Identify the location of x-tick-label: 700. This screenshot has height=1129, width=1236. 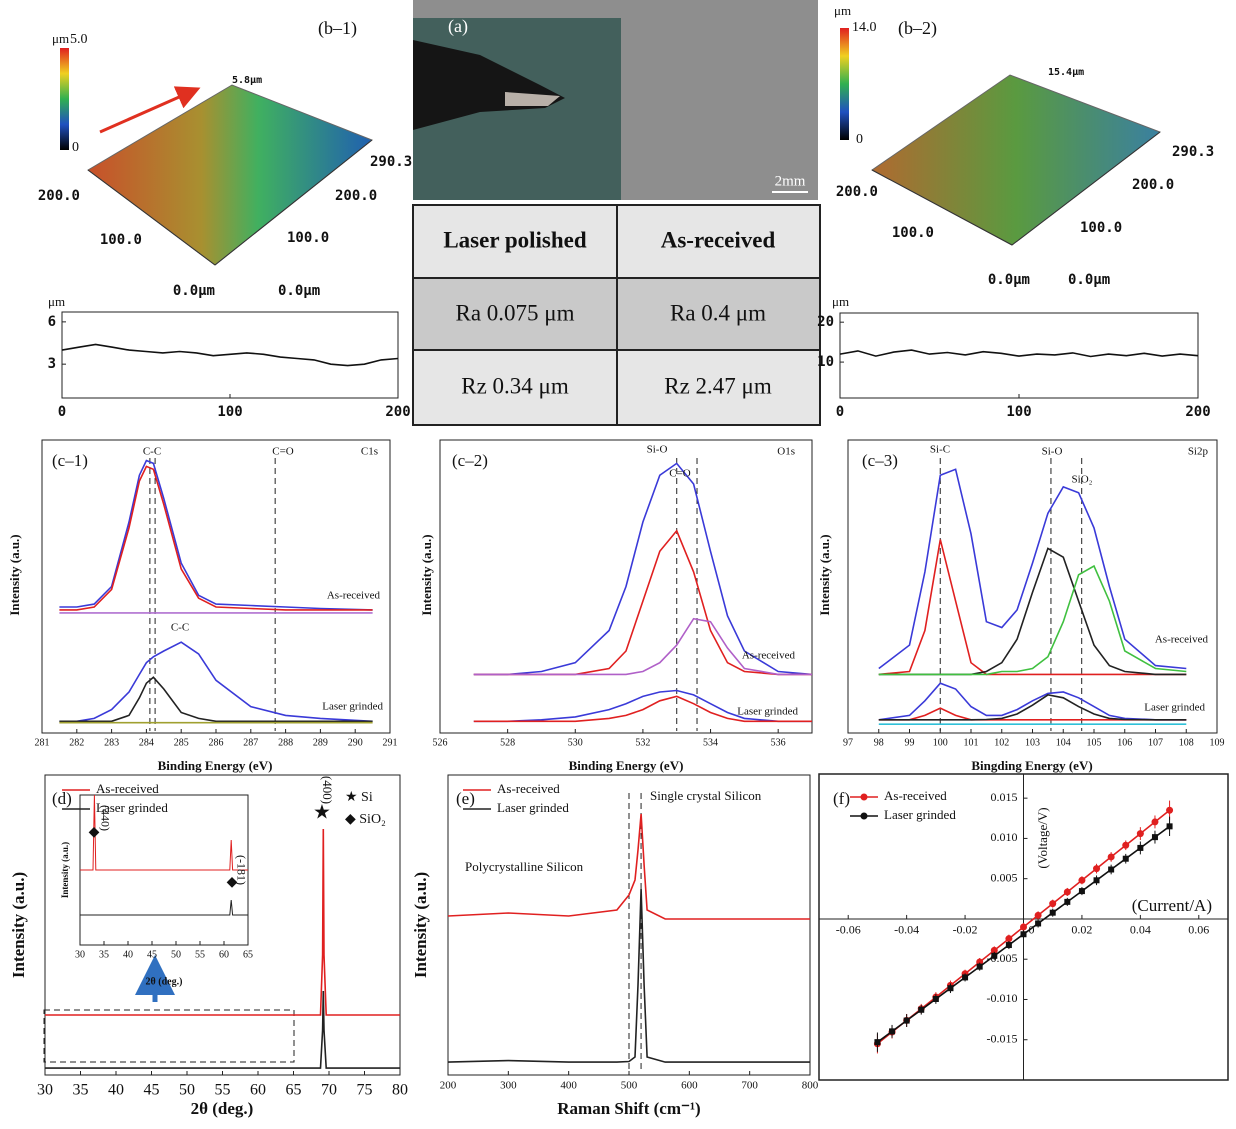
(749, 1086).